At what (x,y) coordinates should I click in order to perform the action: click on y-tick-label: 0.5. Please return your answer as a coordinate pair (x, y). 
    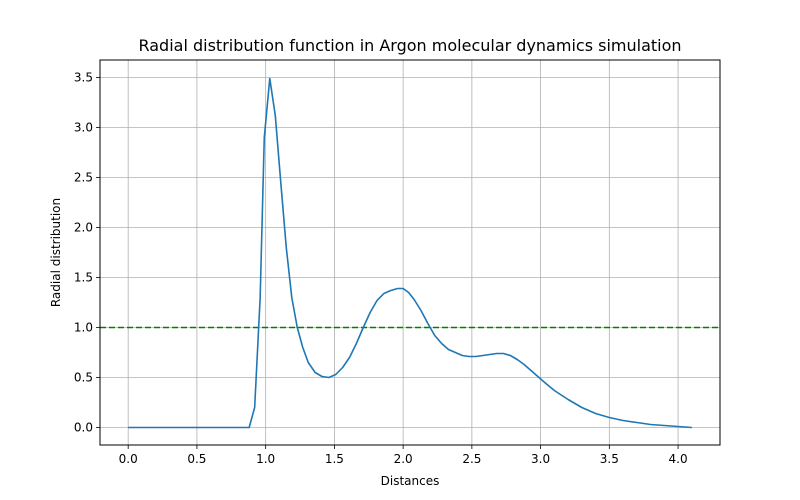
    Looking at the image, I should click on (83, 378).